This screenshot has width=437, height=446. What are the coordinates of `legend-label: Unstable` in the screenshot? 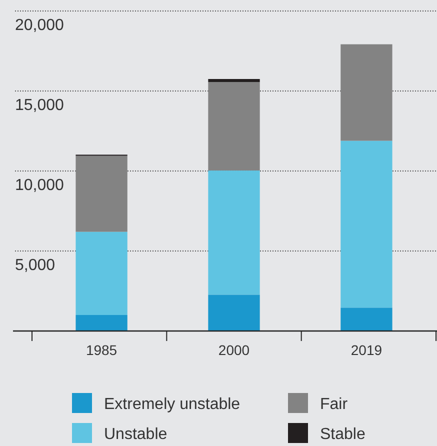 It's located at (136, 434).